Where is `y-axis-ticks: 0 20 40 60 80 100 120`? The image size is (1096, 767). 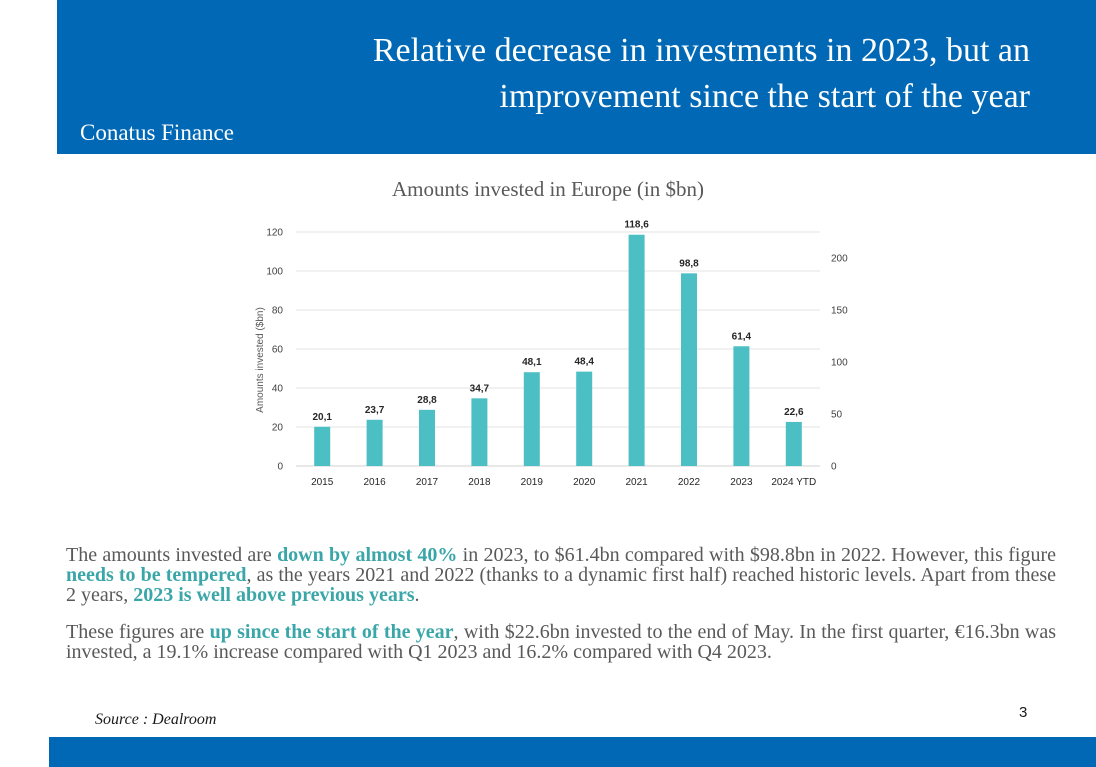 y-axis-ticks: 0 20 40 60 80 100 120 is located at coordinates (274, 350).